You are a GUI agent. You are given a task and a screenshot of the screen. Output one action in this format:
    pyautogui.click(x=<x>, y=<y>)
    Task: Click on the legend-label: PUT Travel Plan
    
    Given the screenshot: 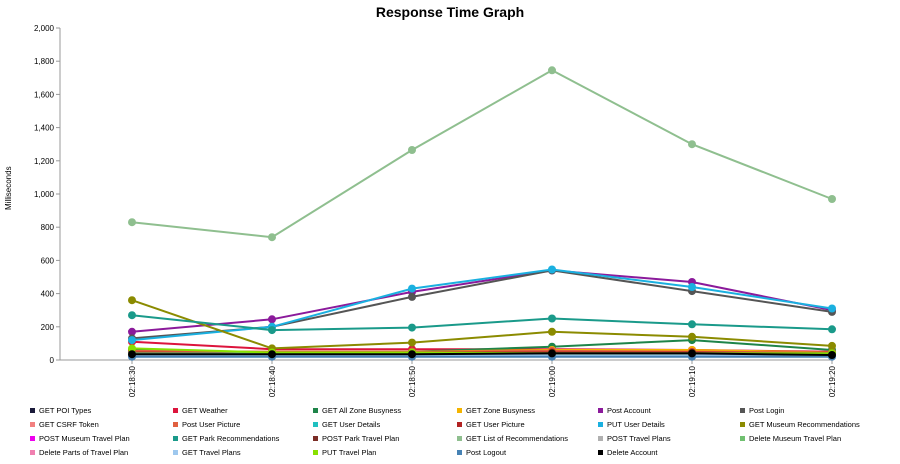 What is the action you would take?
    pyautogui.click(x=349, y=452)
    